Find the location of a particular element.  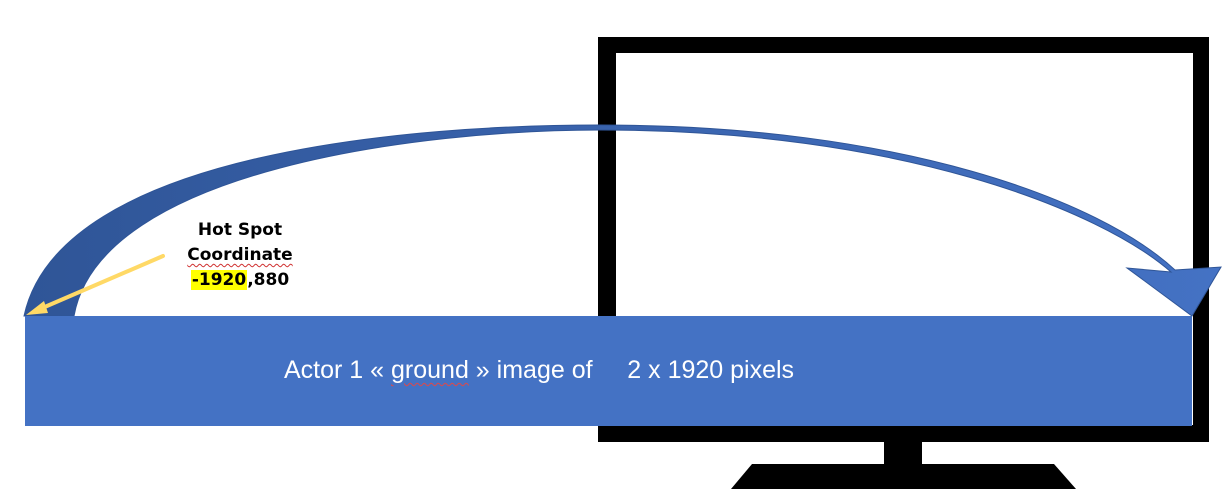

arrow-icon is located at coordinates (95, 284).